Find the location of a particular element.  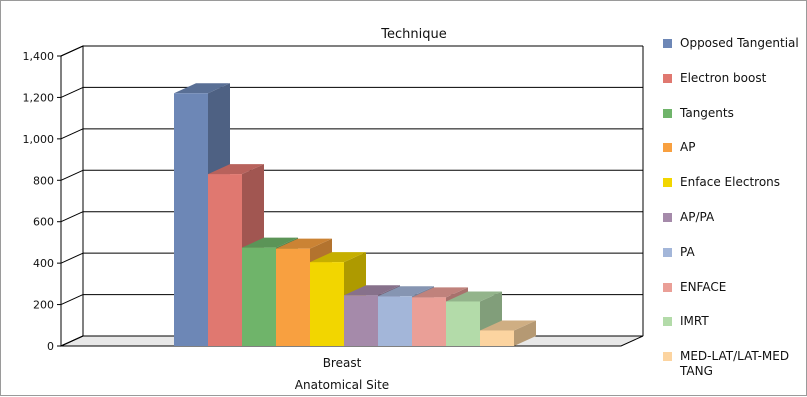

legend-item: Opposed Tangential is located at coordinates (733, 53).